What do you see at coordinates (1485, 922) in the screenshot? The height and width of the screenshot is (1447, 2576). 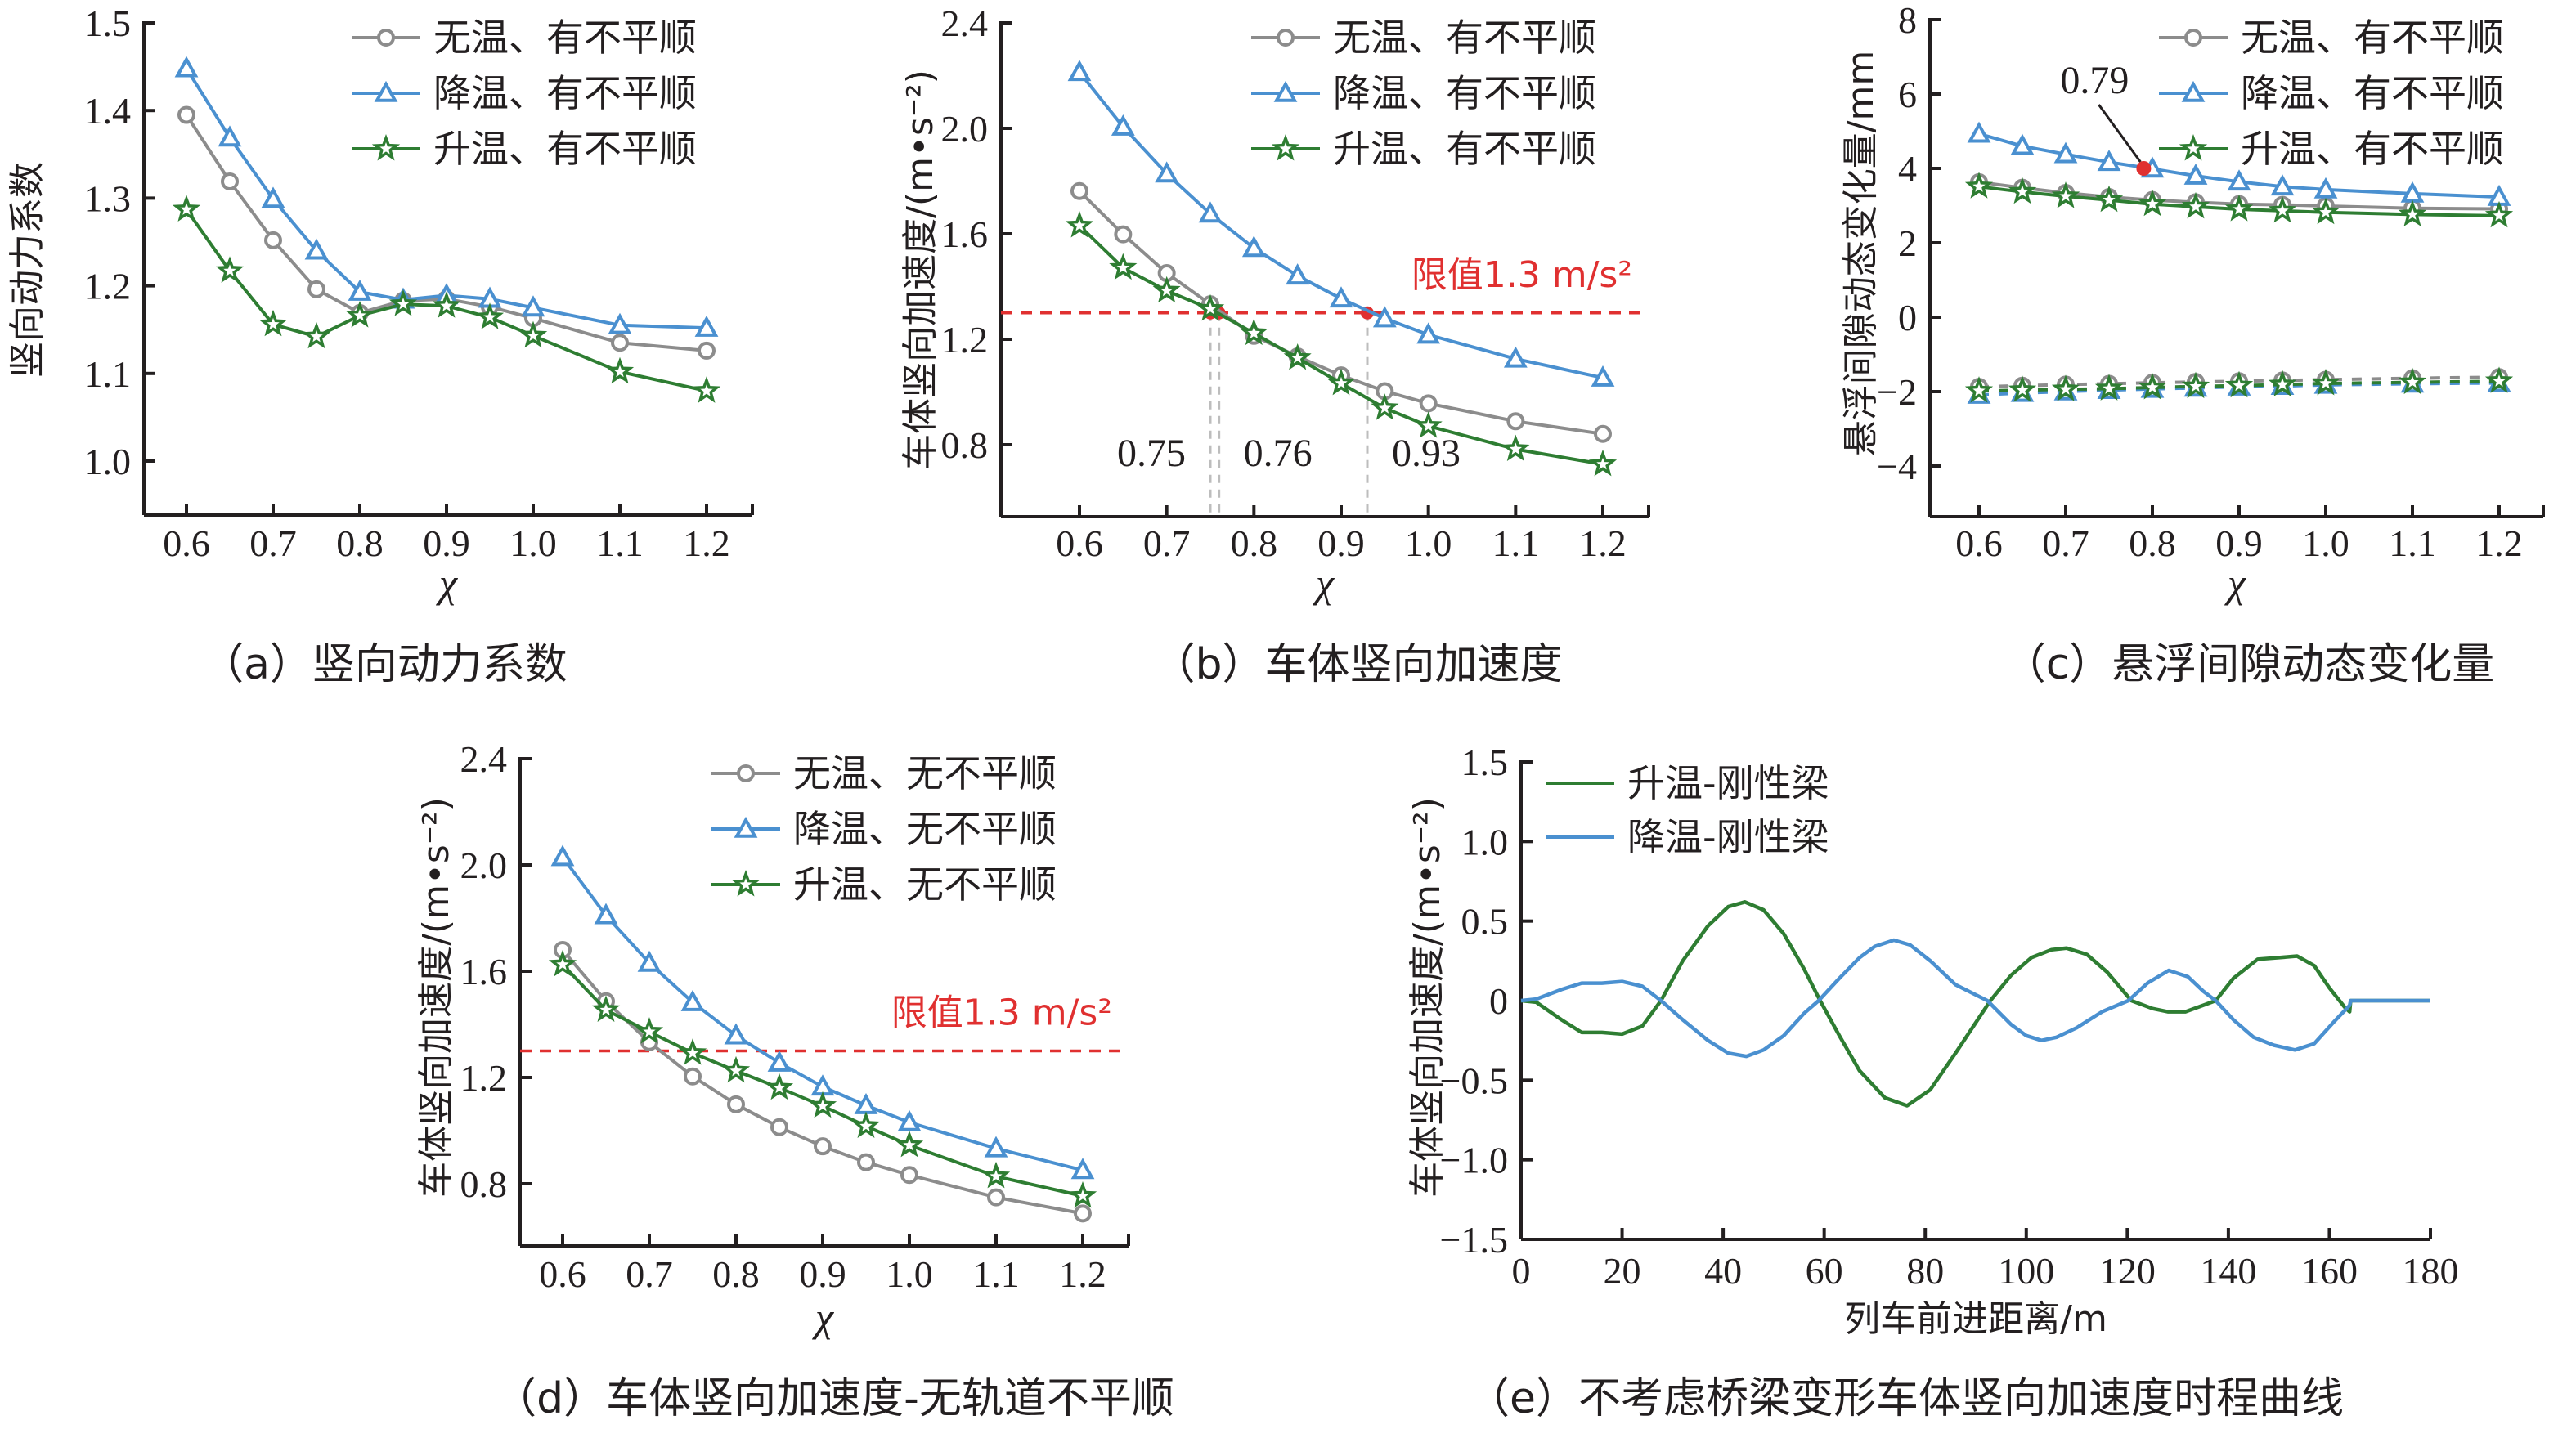 I see `y-tick-label: 0.5` at bounding box center [1485, 922].